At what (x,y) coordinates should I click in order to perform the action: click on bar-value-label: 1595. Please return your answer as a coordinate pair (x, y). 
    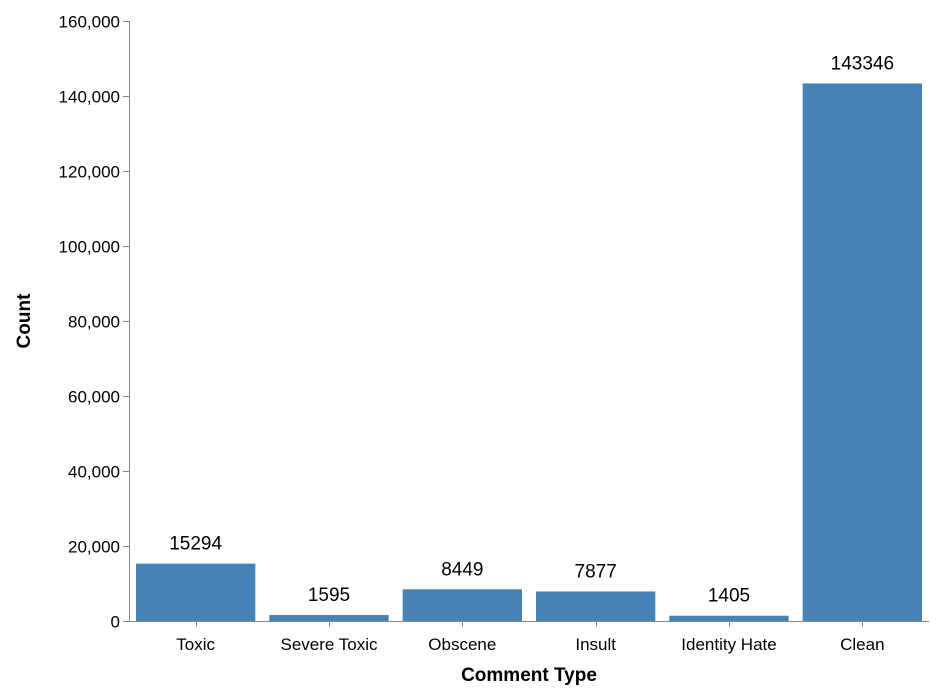
    Looking at the image, I should click on (329, 595).